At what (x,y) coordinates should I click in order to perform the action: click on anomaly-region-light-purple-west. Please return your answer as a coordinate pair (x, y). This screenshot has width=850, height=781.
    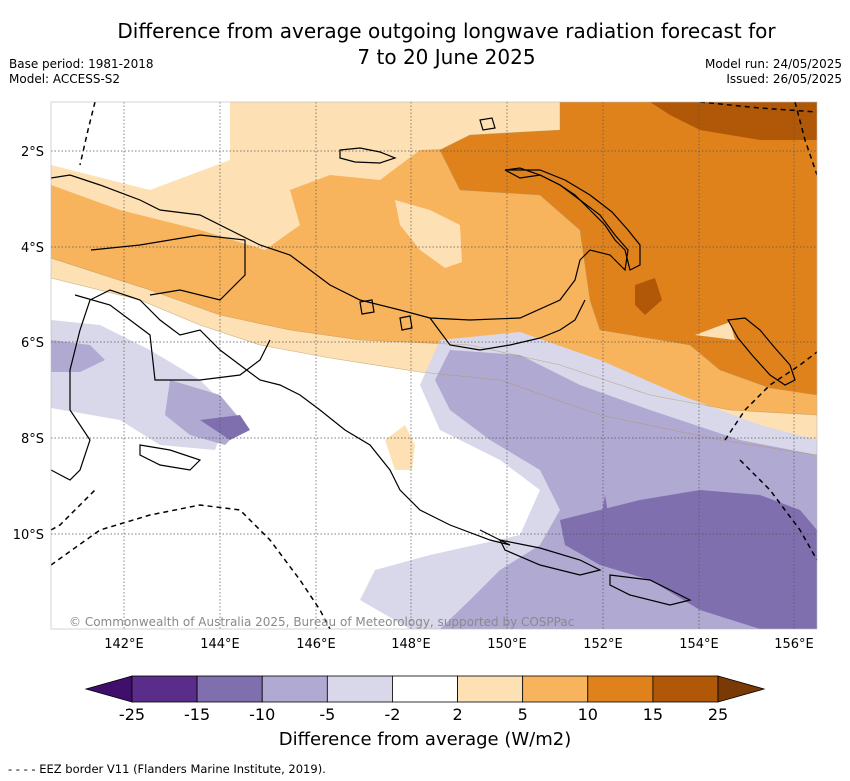
    Looking at the image, I should click on (78, 356).